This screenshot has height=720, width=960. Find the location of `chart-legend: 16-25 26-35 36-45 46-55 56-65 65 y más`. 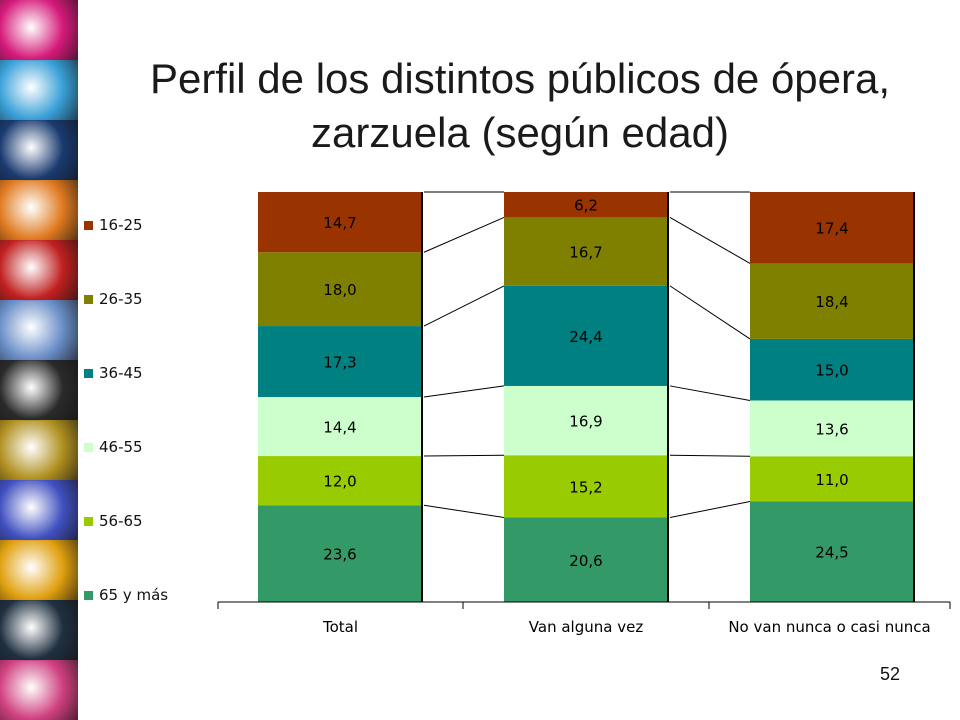

chart-legend: 16-25 26-35 36-45 46-55 56-65 65 y más is located at coordinates (144, 414).